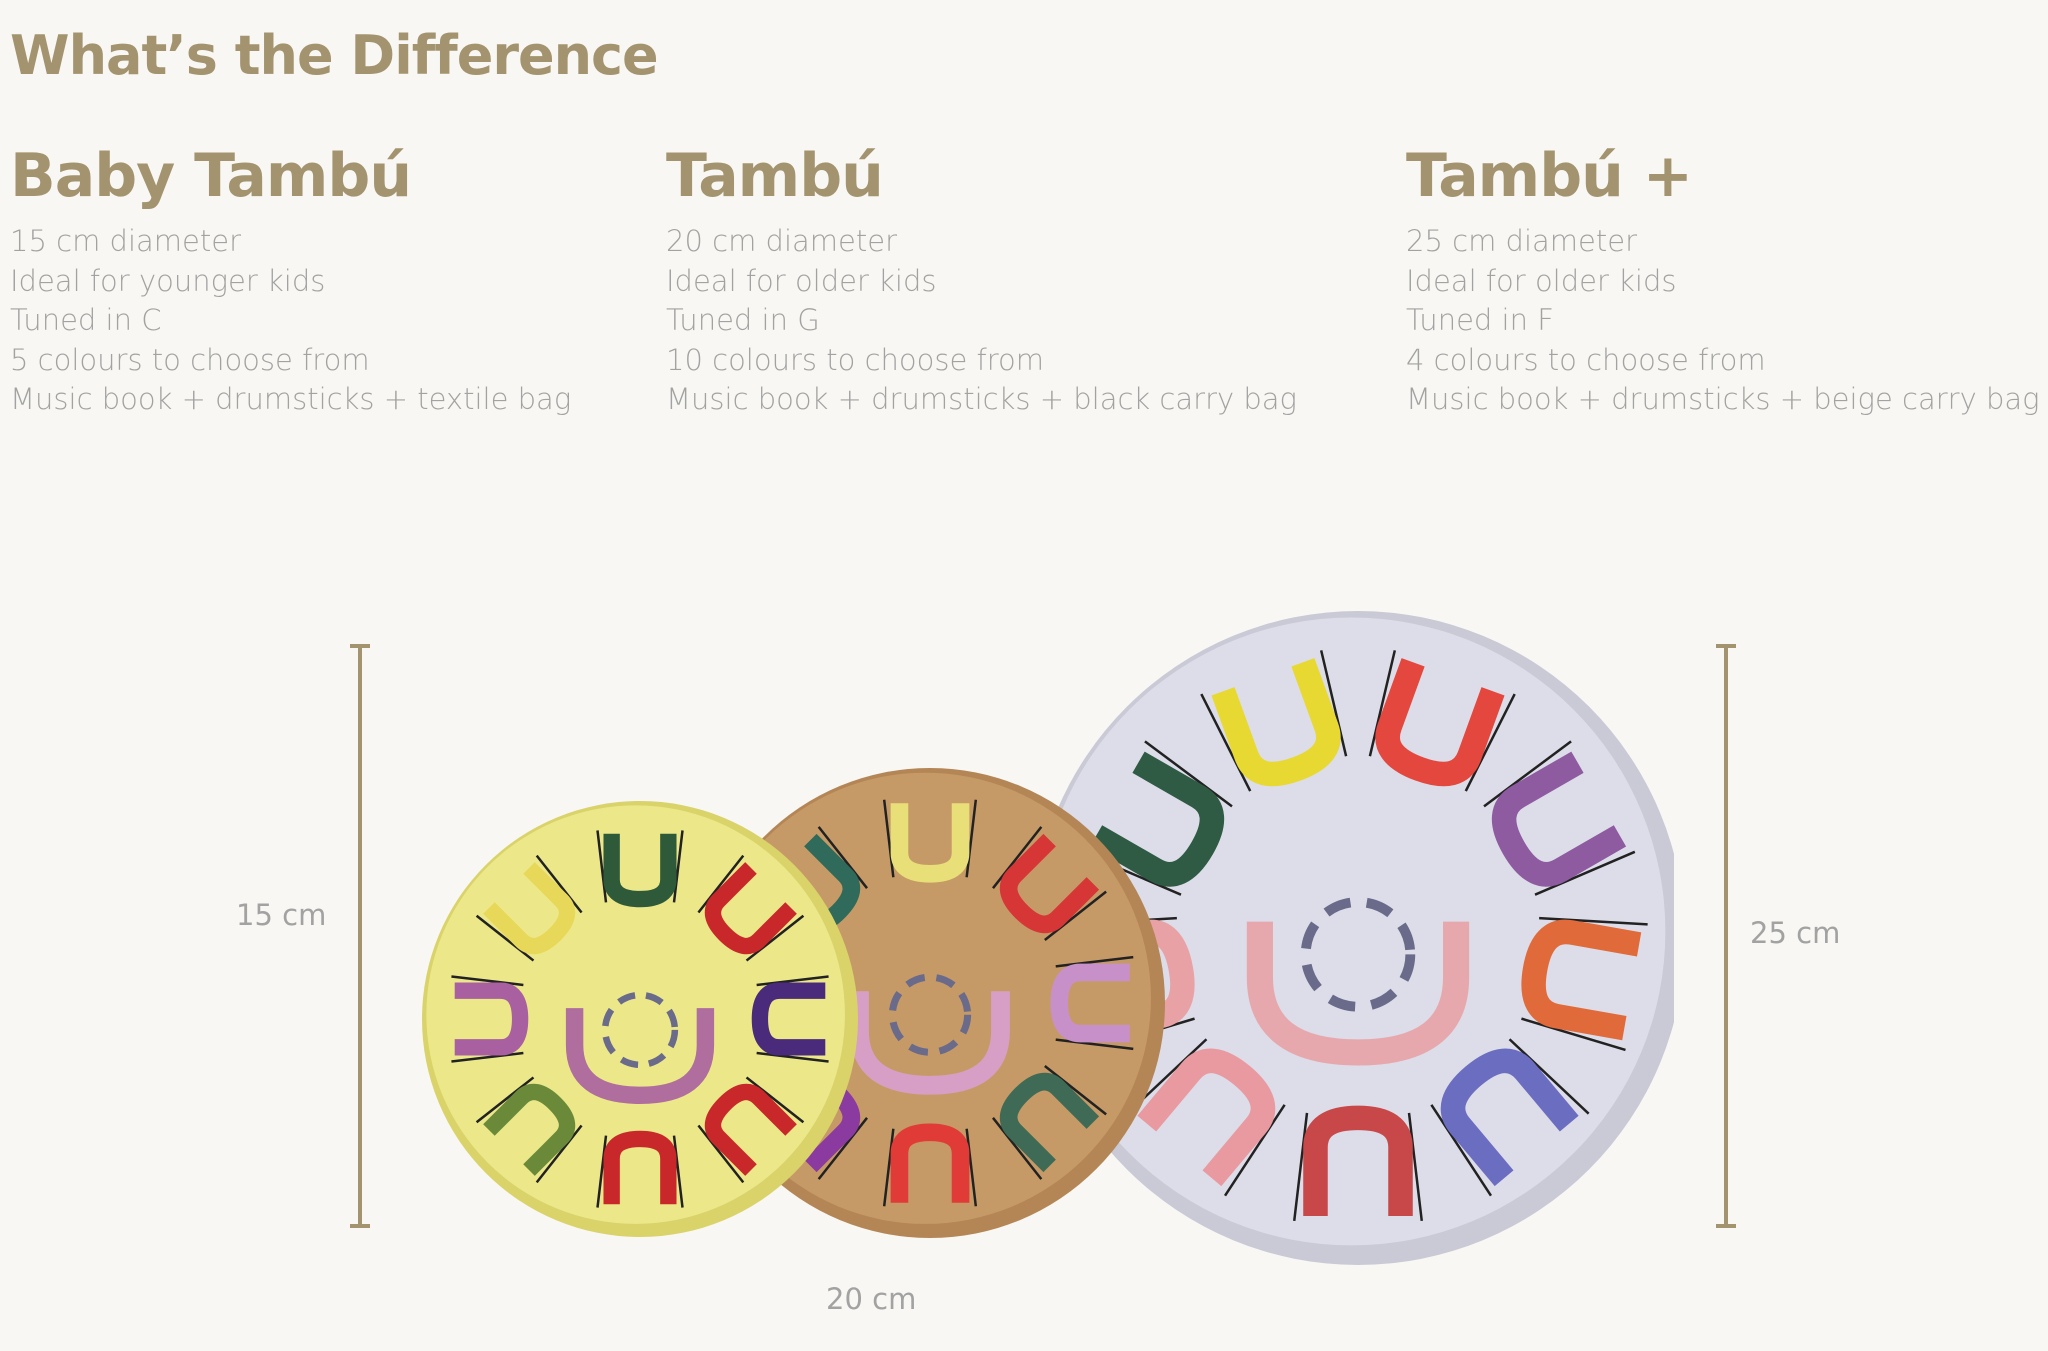  Describe the element at coordinates (190, 359) in the screenshot. I see `product-detail: 5 colours to choose from` at that location.